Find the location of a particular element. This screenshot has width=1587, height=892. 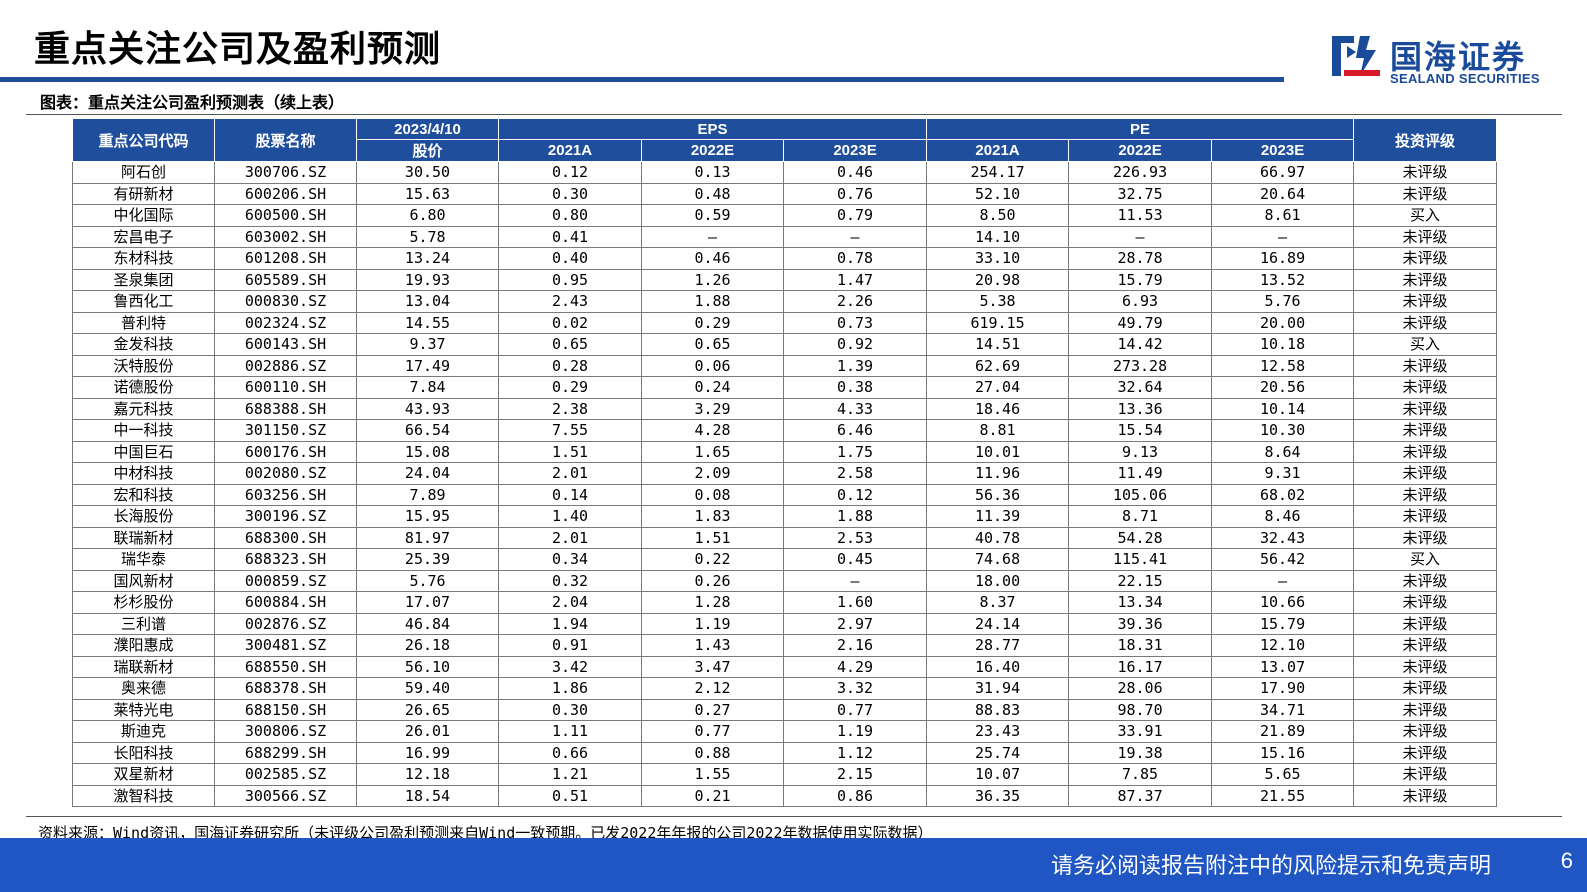

eps-2022e-cell: 1.83 is located at coordinates (712, 516).